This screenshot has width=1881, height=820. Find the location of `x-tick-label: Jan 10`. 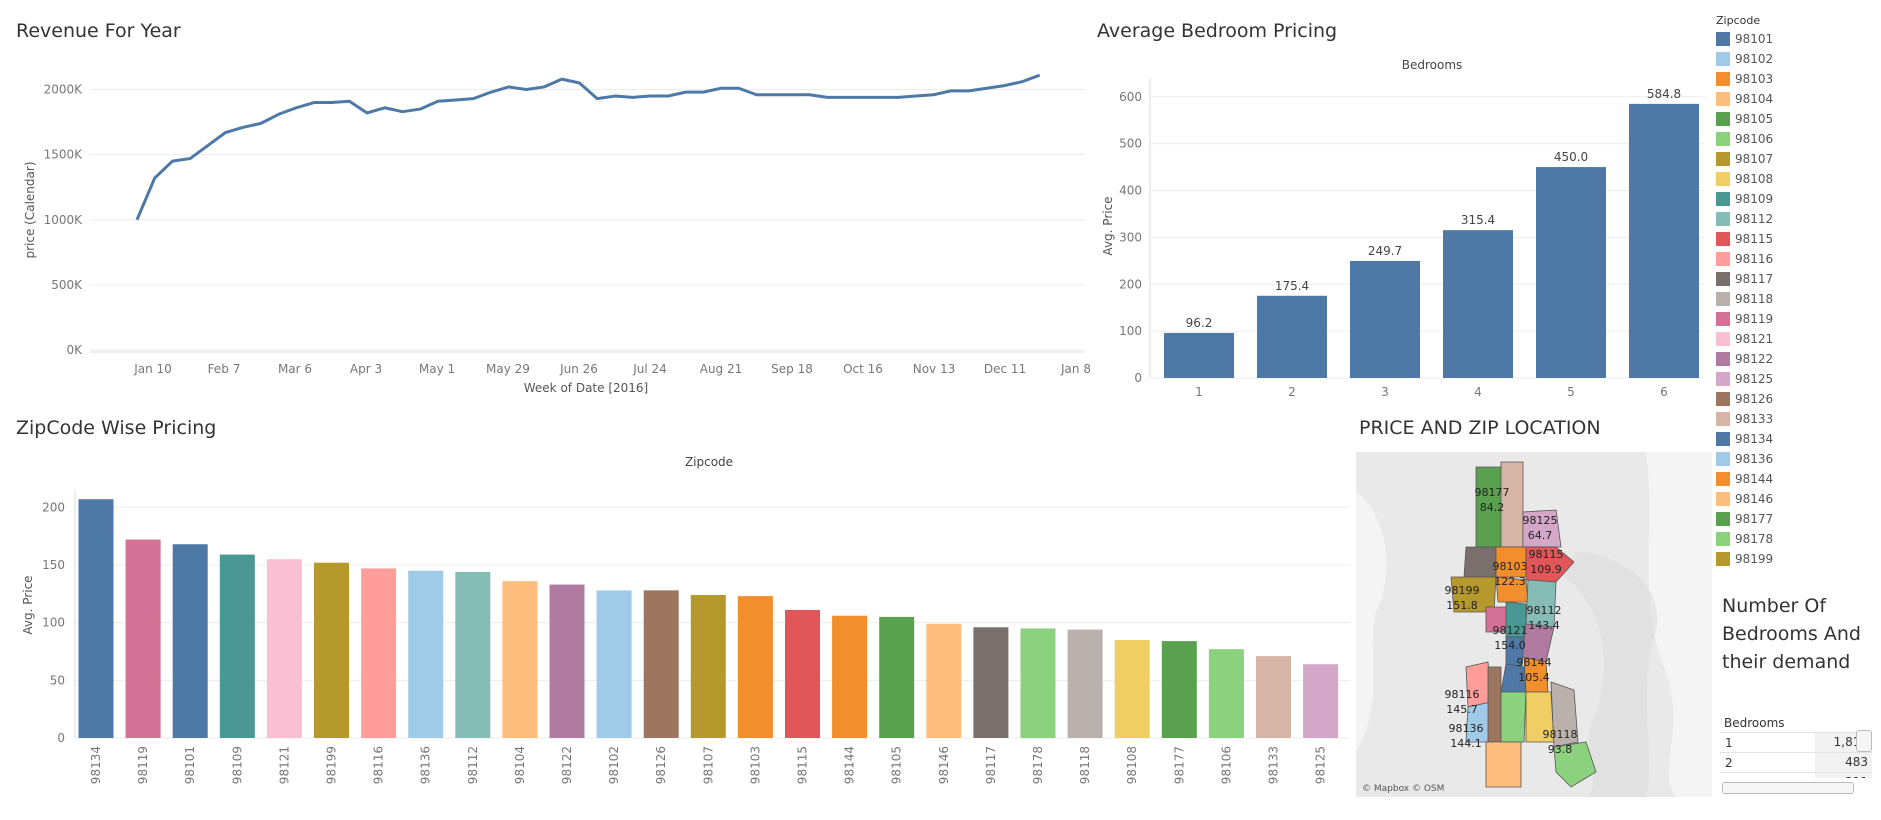

x-tick-label: Jan 10 is located at coordinates (152, 369).